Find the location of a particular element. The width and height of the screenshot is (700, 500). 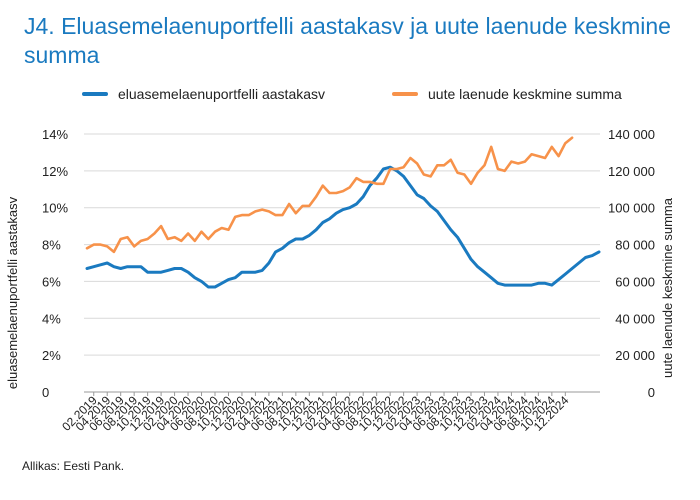

legend-swatch-orange is located at coordinates (405, 94).